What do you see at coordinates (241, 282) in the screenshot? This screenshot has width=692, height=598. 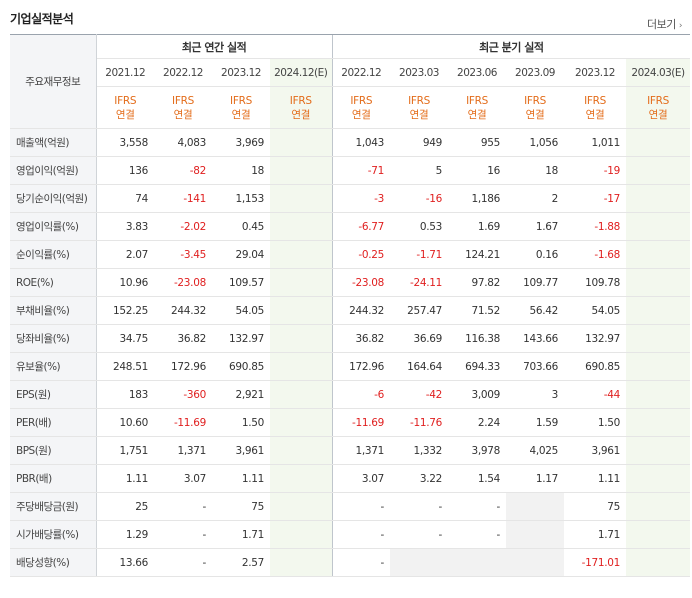 I see `table-cell: 109.57` at bounding box center [241, 282].